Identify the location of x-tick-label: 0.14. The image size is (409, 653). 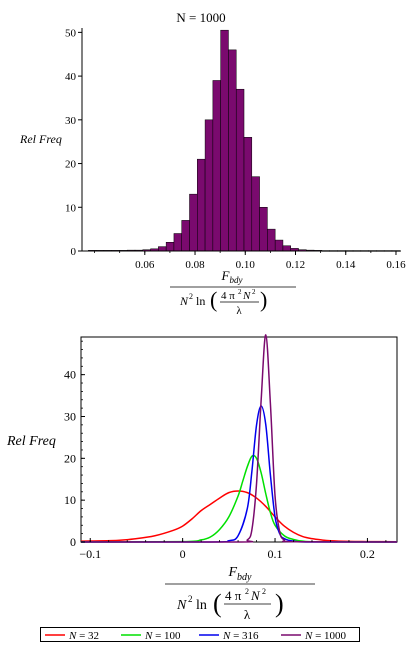
(346, 265).